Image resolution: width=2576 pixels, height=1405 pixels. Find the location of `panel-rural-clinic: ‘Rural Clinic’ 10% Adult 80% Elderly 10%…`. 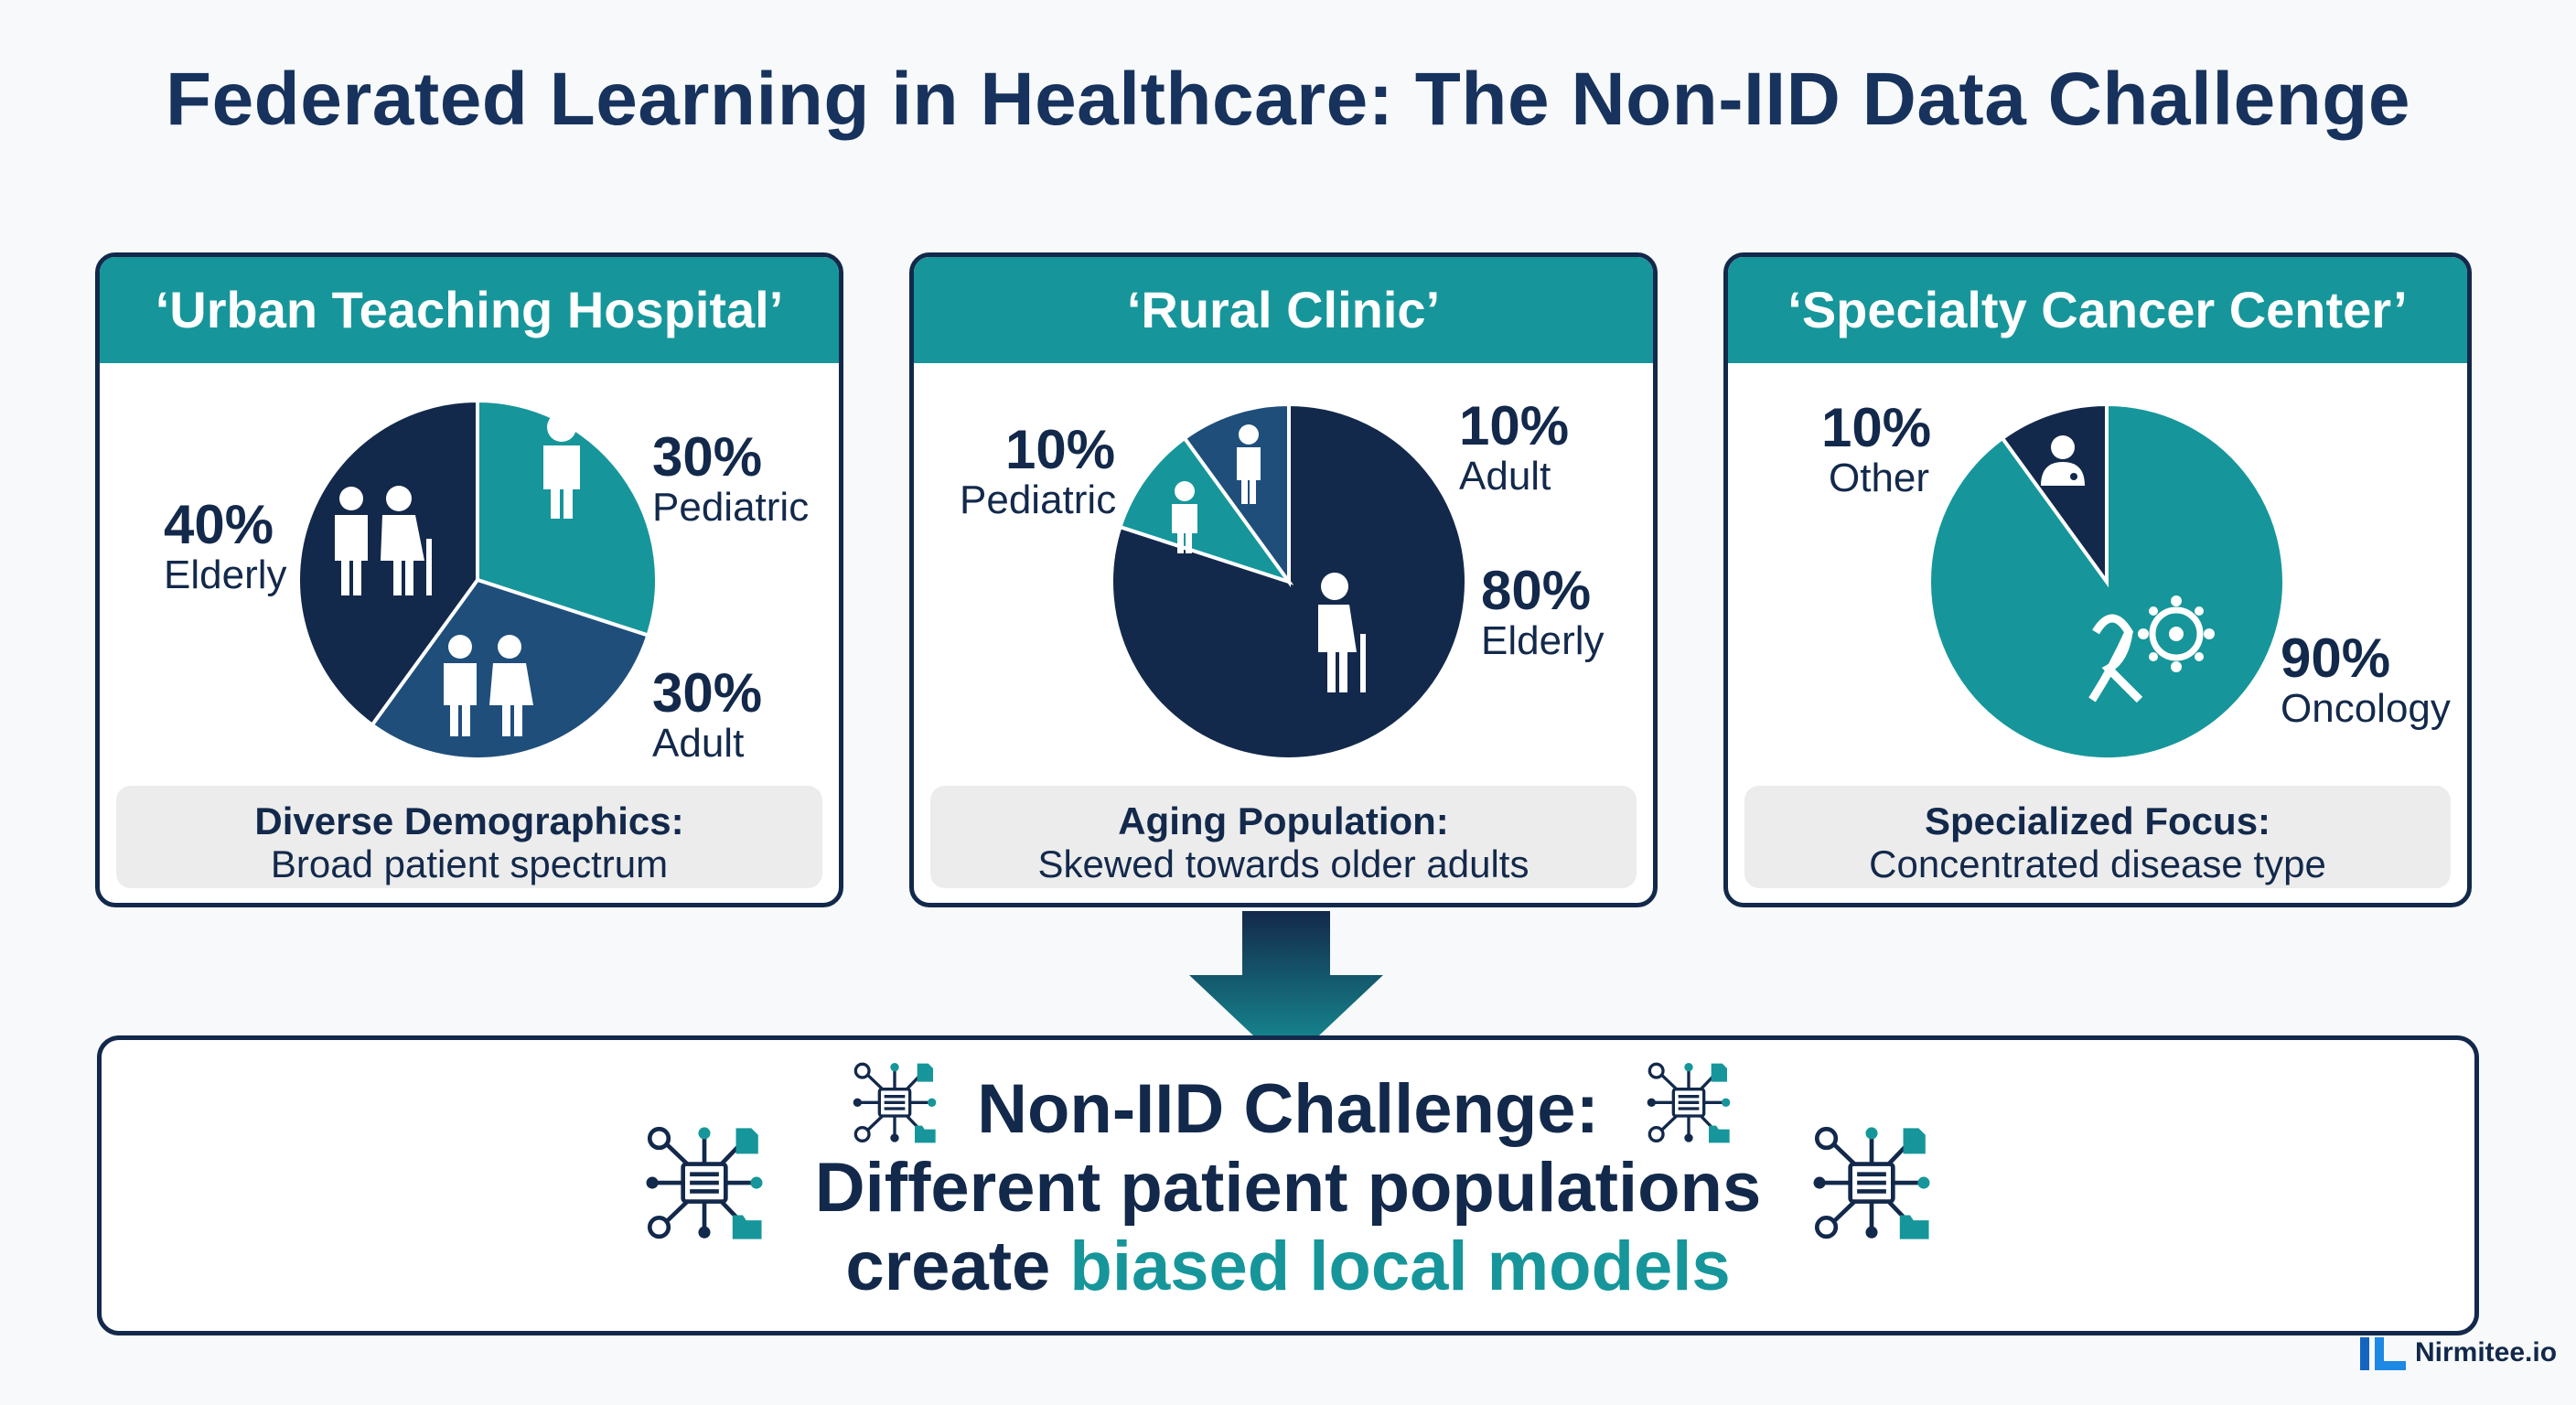

panel-rural-clinic: ‘Rural Clinic’ 10% Adult 80% Elderly 10%… is located at coordinates (1284, 579).